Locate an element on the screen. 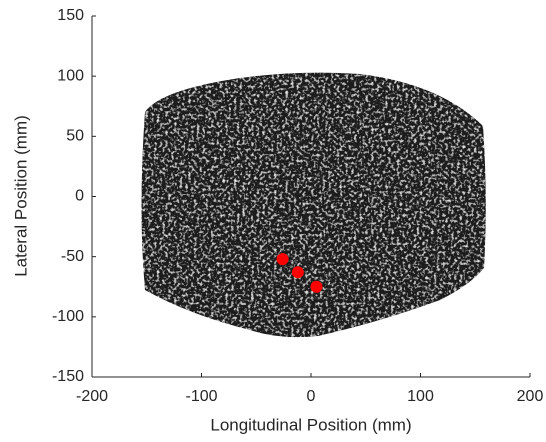 The height and width of the screenshot is (442, 546). x-tick-label: 100 is located at coordinates (420, 396).